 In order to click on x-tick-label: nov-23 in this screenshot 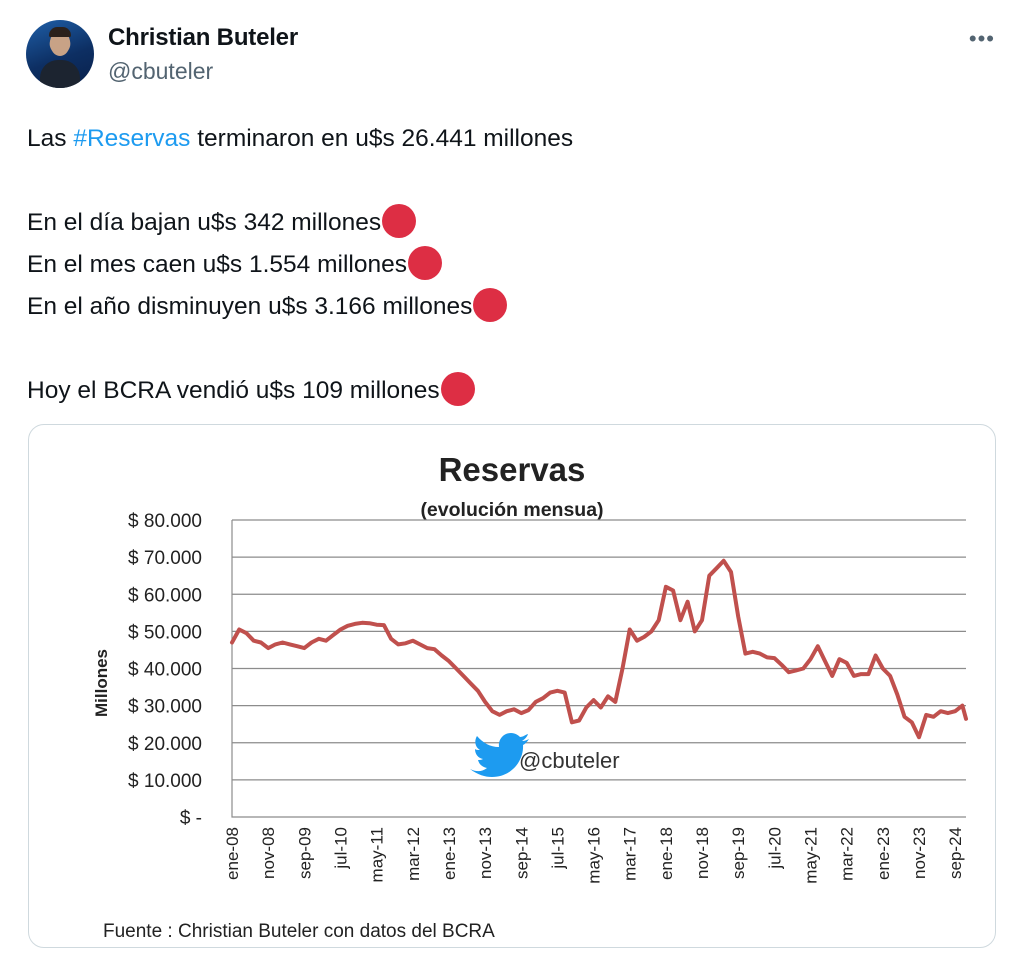, I will do `click(919, 853)`.